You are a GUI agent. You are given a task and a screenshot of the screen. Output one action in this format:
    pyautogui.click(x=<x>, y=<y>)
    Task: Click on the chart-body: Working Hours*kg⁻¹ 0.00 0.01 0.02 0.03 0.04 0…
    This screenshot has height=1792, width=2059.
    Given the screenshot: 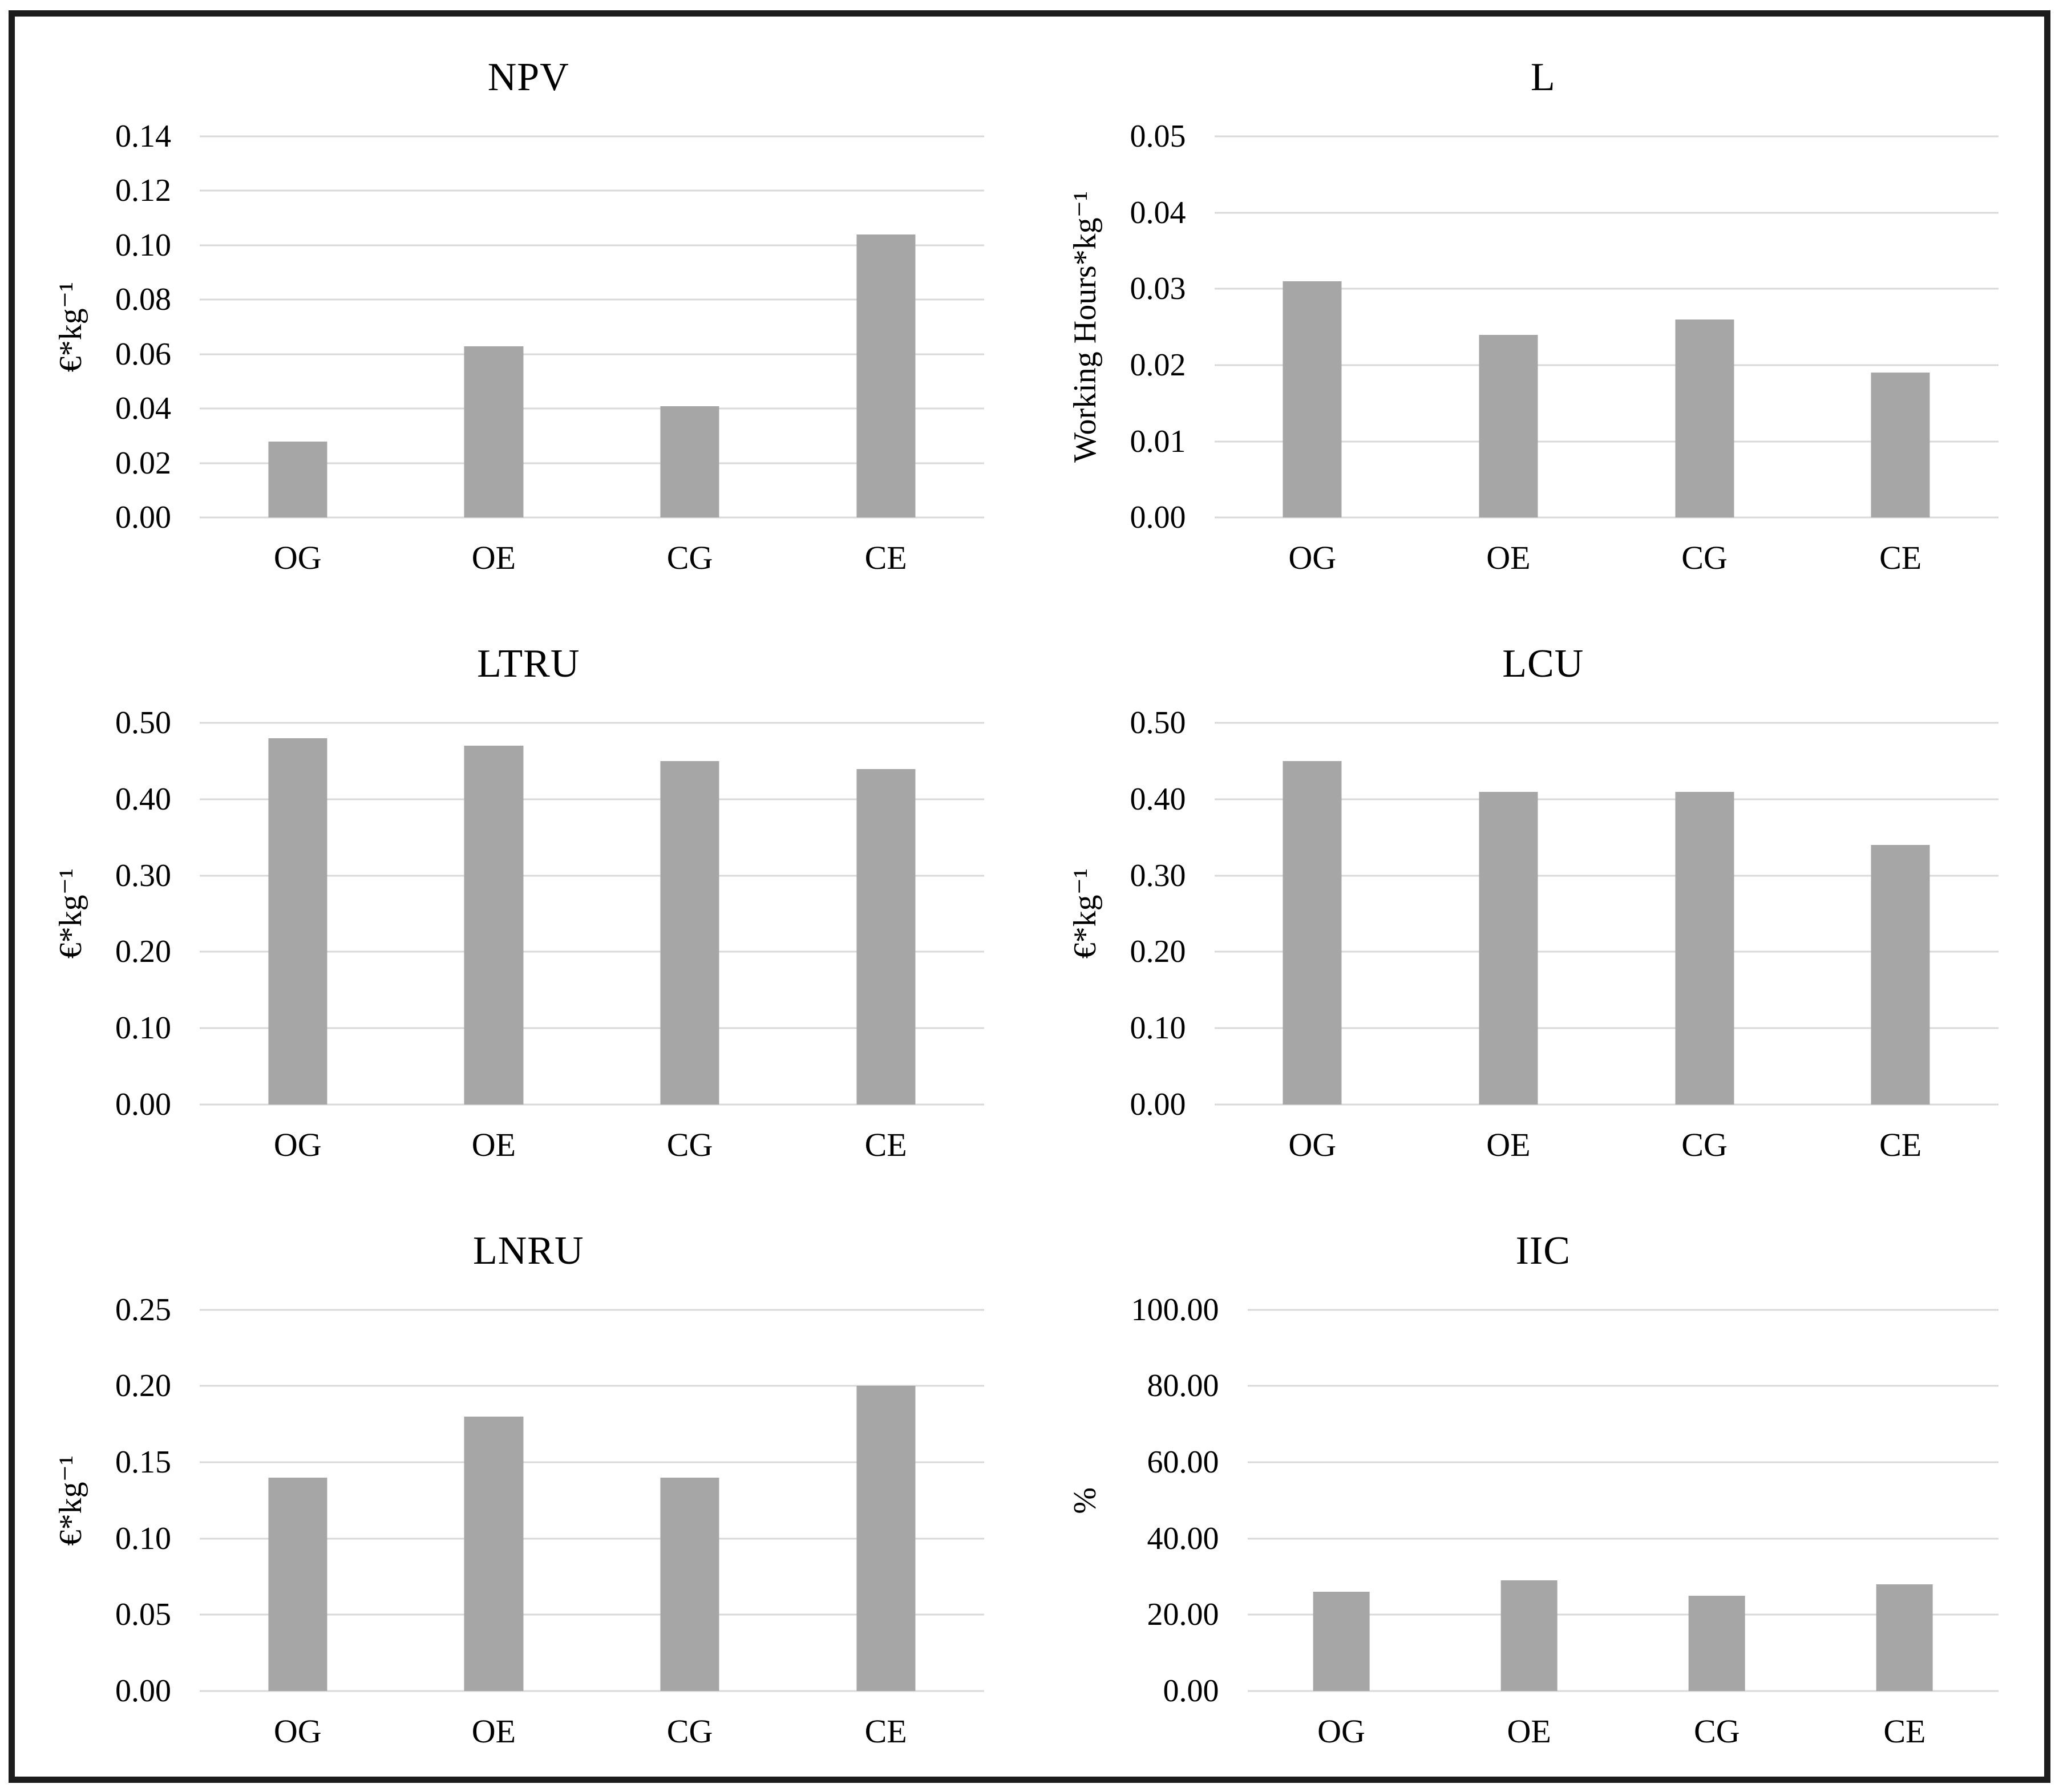 What is the action you would take?
    pyautogui.click(x=1543, y=361)
    